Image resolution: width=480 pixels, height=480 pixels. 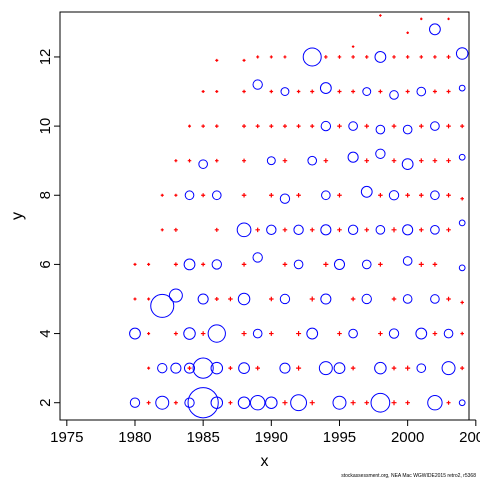 What do you see at coordinates (271, 437) in the screenshot?
I see `x-tick-label: 1990` at bounding box center [271, 437].